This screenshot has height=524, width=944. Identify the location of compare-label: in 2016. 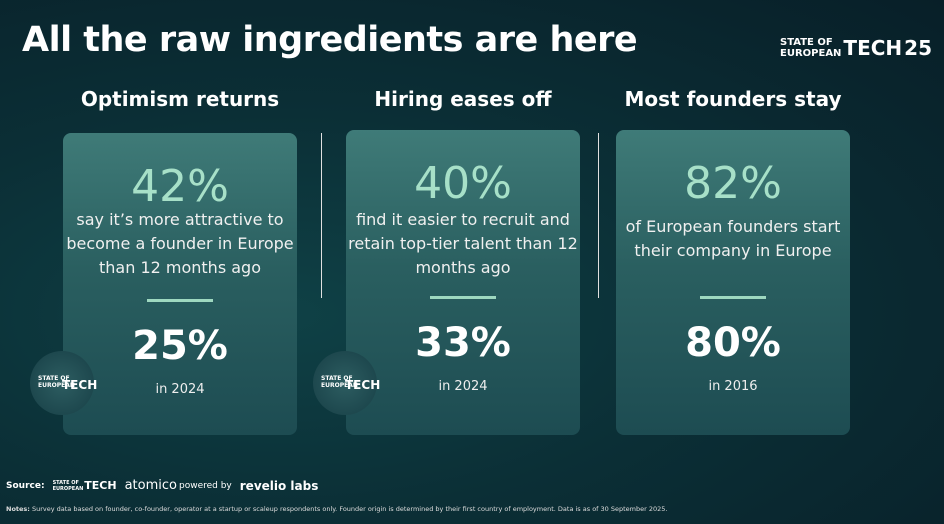
(733, 386).